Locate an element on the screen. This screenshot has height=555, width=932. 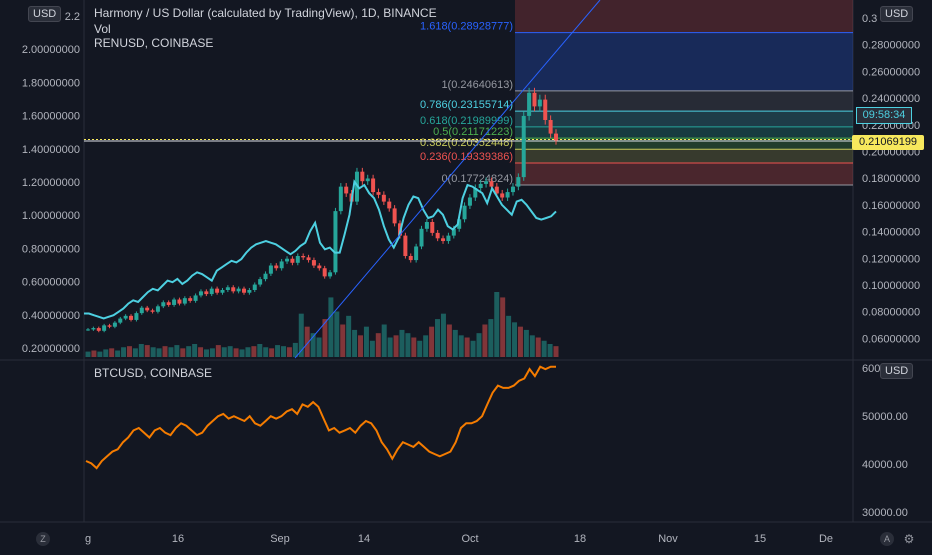
renusd-line is located at coordinates (320, 249).